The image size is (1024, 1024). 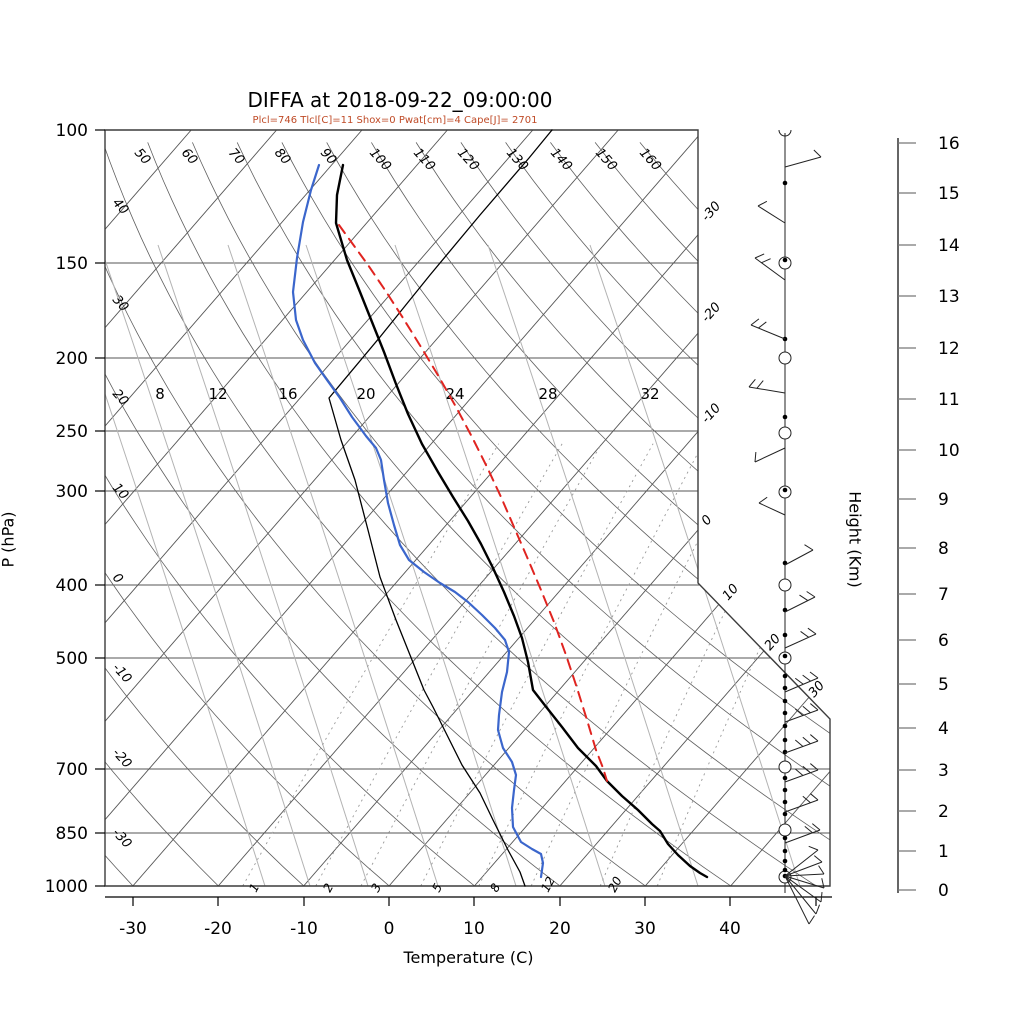 I want to click on dry-adiabat-label: 10, so click(x=120, y=492).